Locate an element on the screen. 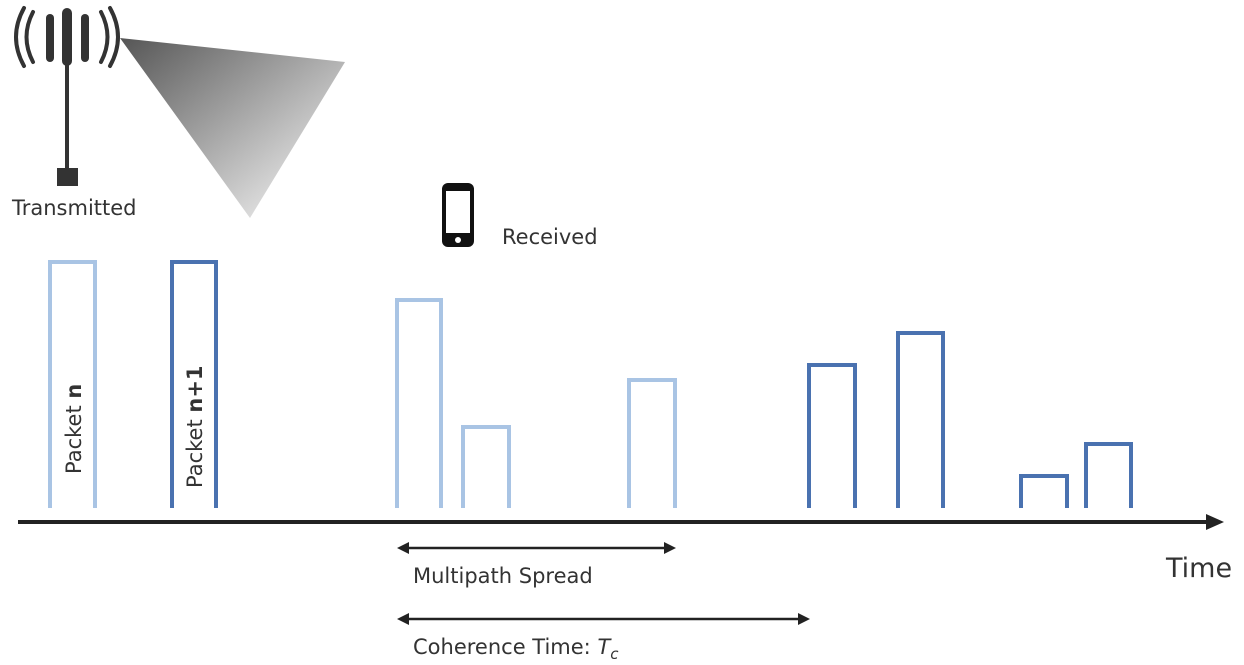 This screenshot has width=1244, height=665. multipath-spread-label: Multipath Spread is located at coordinates (503, 576).